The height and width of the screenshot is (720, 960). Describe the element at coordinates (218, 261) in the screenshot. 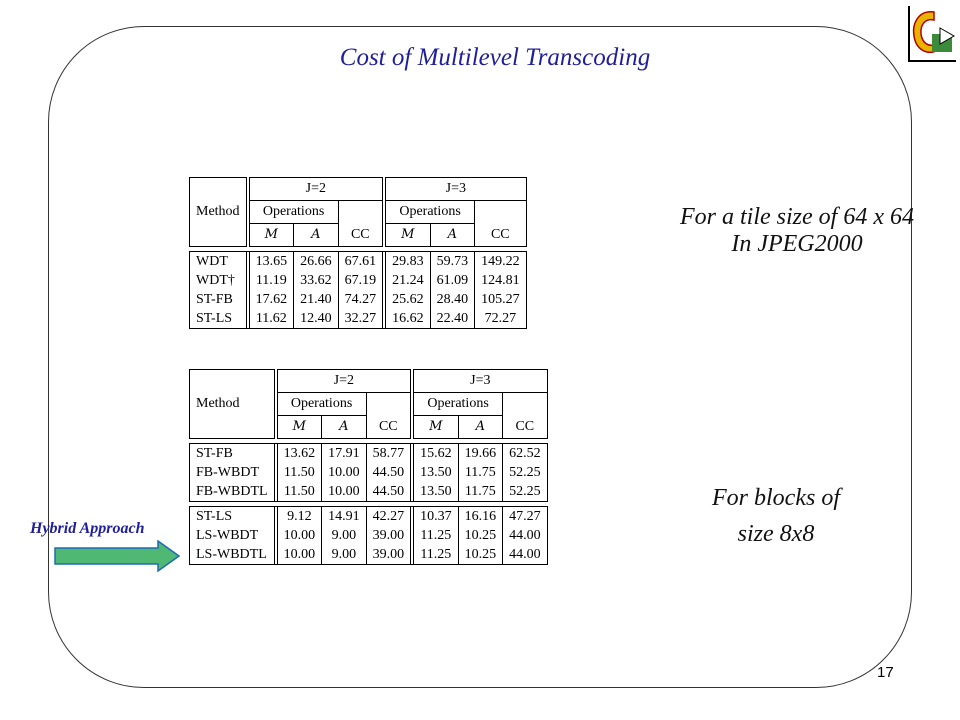

I see `method-cell: WDT` at that location.